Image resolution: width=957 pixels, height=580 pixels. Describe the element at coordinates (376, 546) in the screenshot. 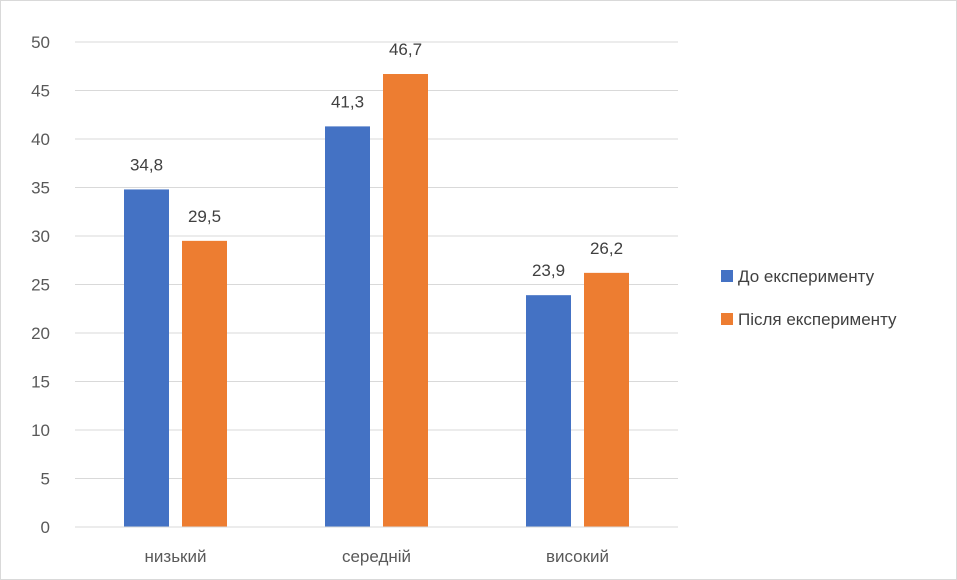

I see `x-axis: низький середній високий` at that location.